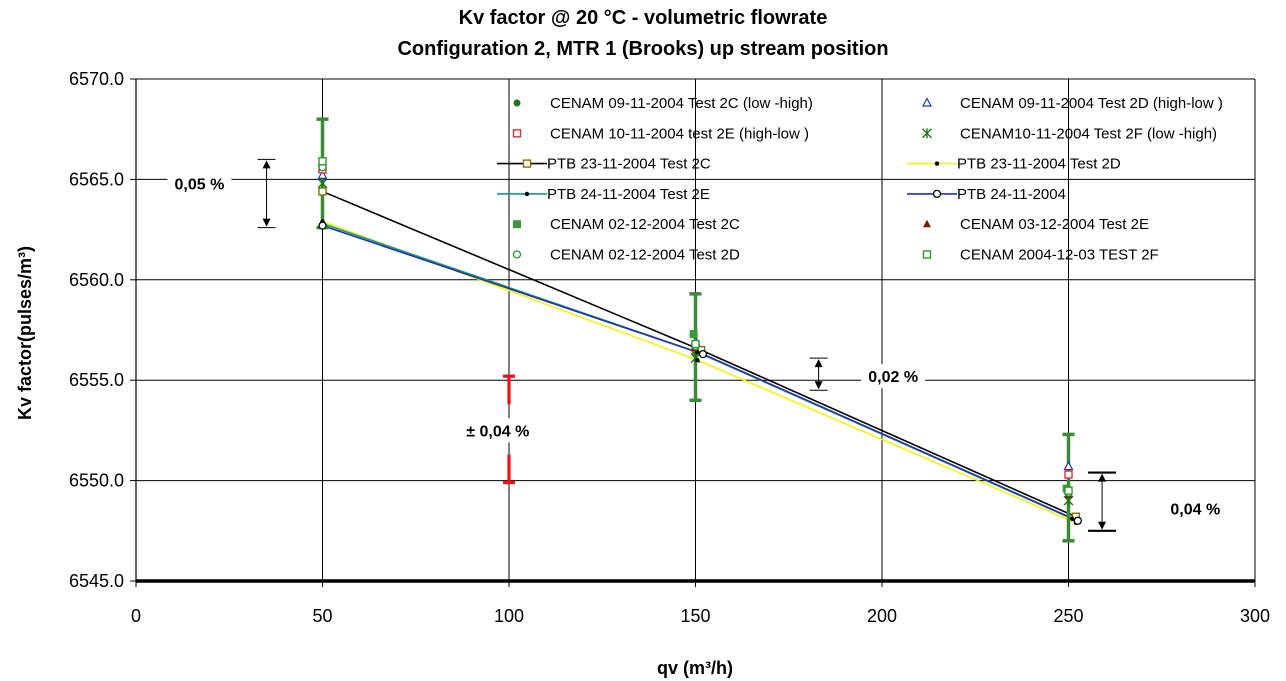 Image resolution: width=1286 pixels, height=681 pixels. I want to click on annotation: 0,04 %, so click(1158, 501).